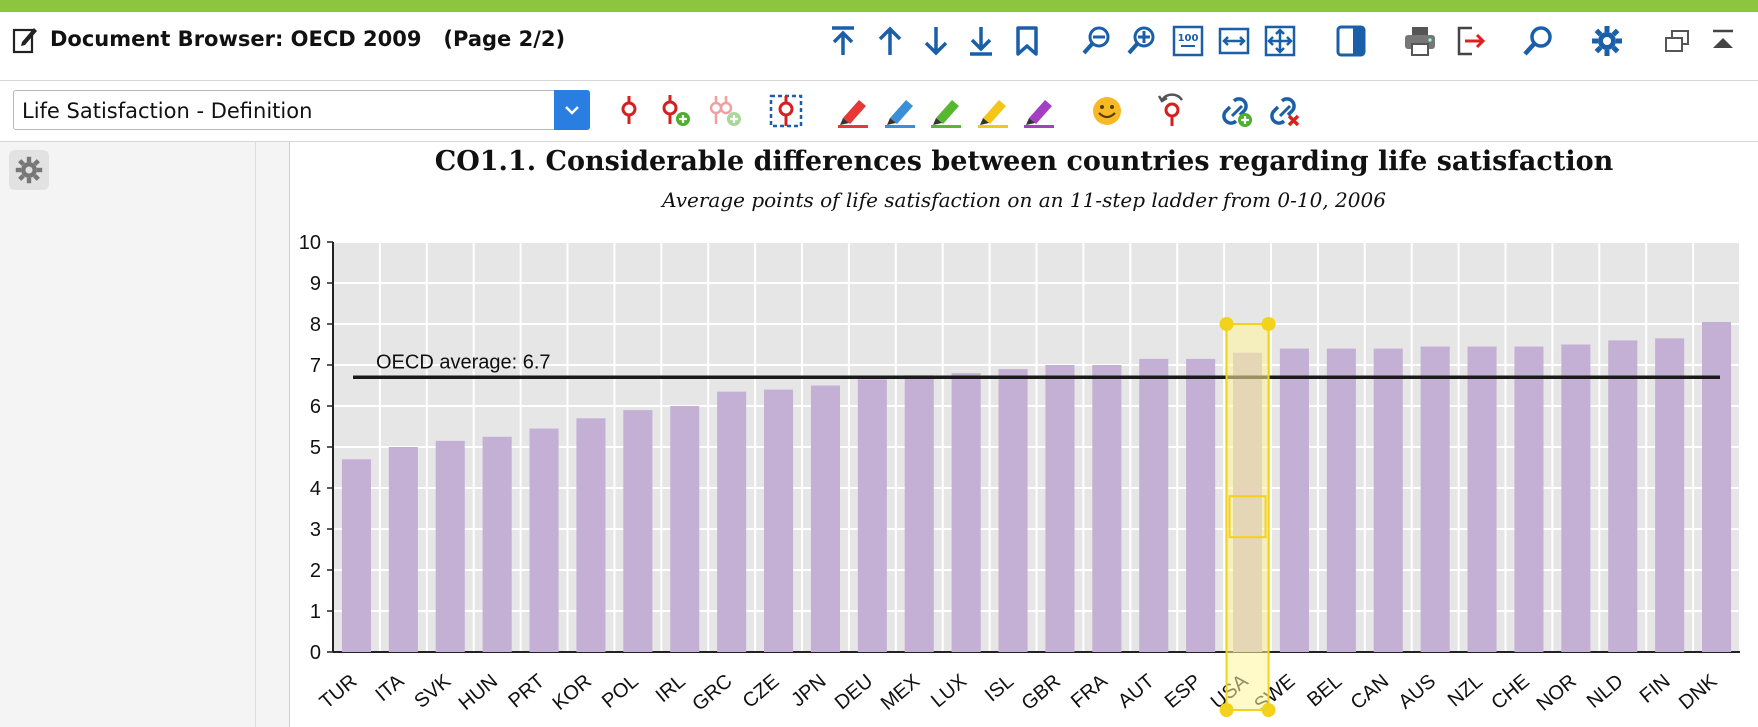 The height and width of the screenshot is (727, 1758). I want to click on panel-settings-icon, so click(29, 170).